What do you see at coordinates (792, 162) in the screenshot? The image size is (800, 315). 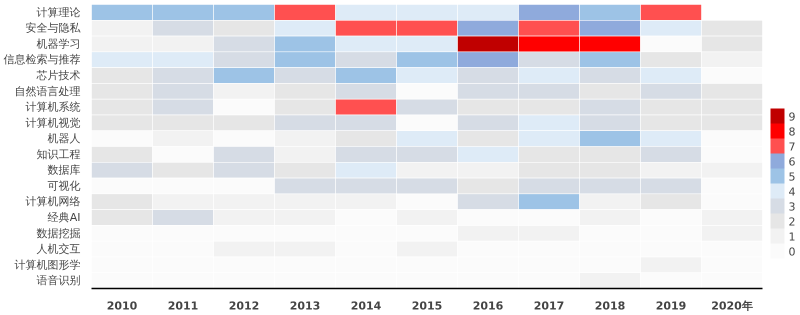 I see `color-bar-label: 6` at bounding box center [792, 162].